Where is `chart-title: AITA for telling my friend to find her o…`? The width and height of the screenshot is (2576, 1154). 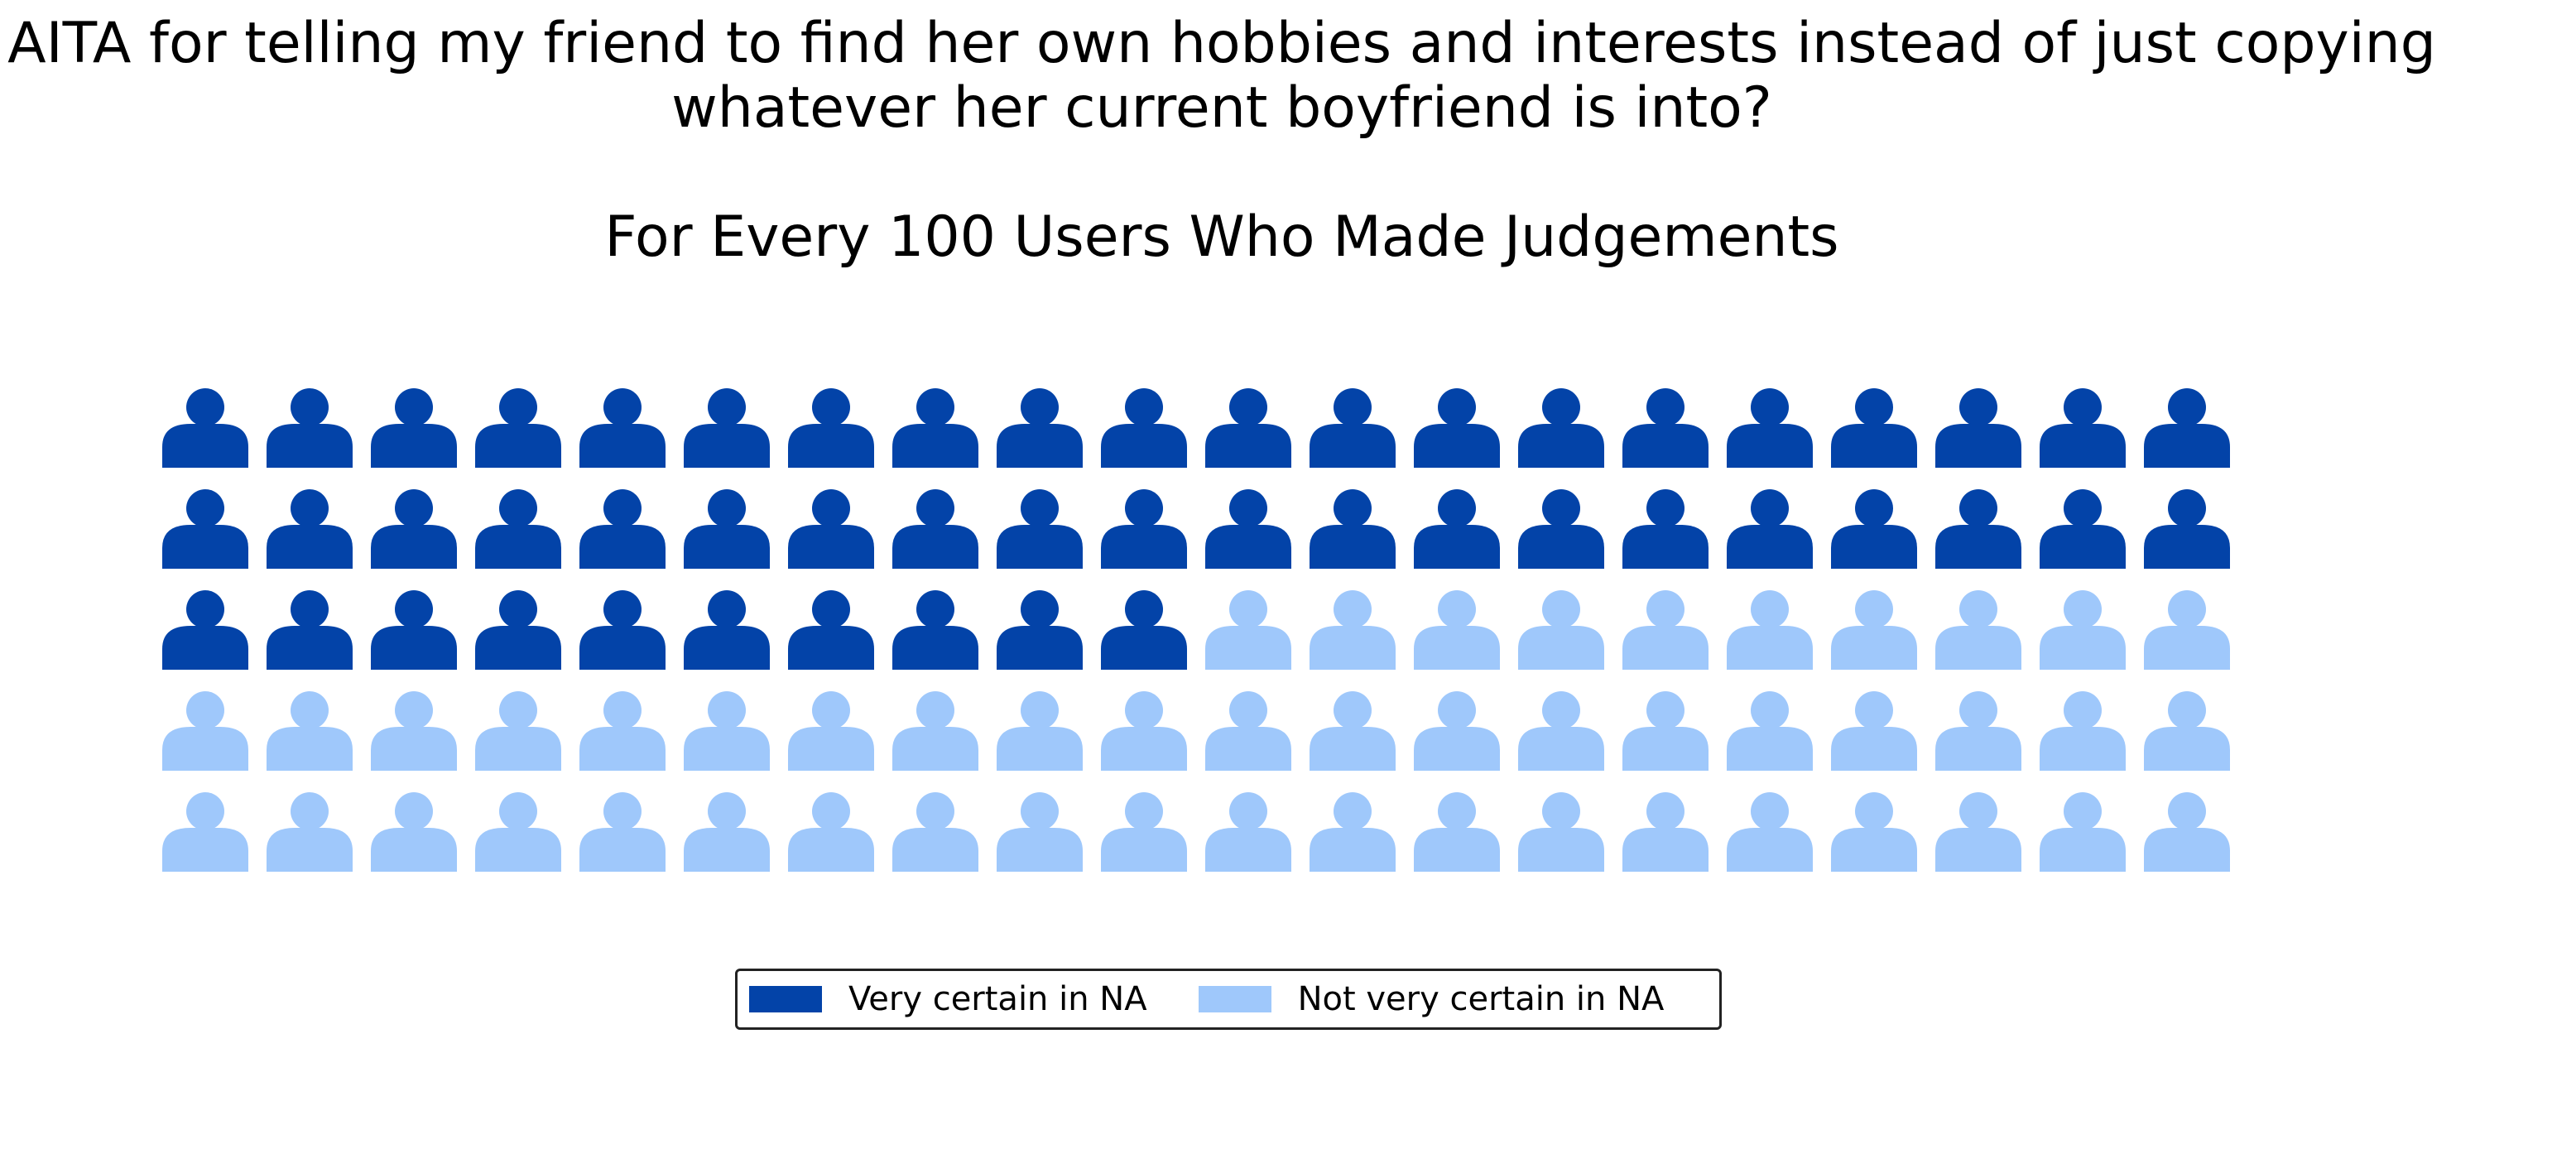 chart-title: AITA for telling my friend to find her o… is located at coordinates (1221, 76).